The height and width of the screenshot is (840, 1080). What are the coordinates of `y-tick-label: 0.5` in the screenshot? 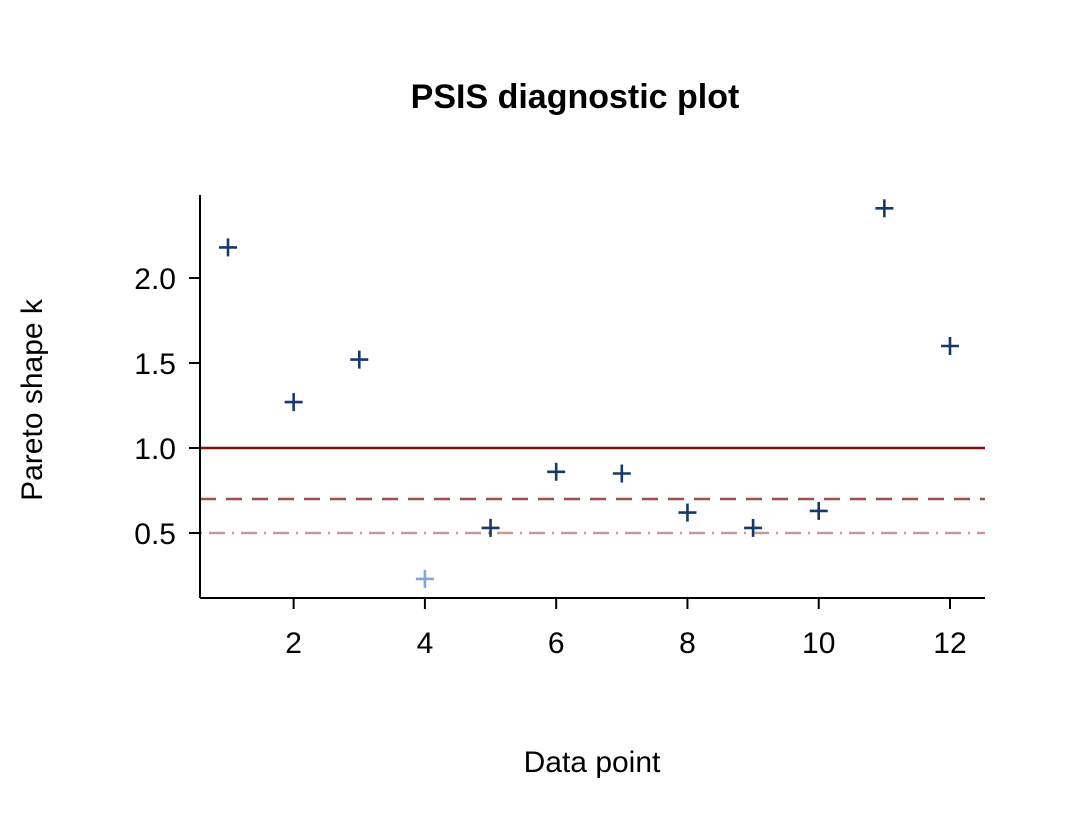 It's located at (155, 534).